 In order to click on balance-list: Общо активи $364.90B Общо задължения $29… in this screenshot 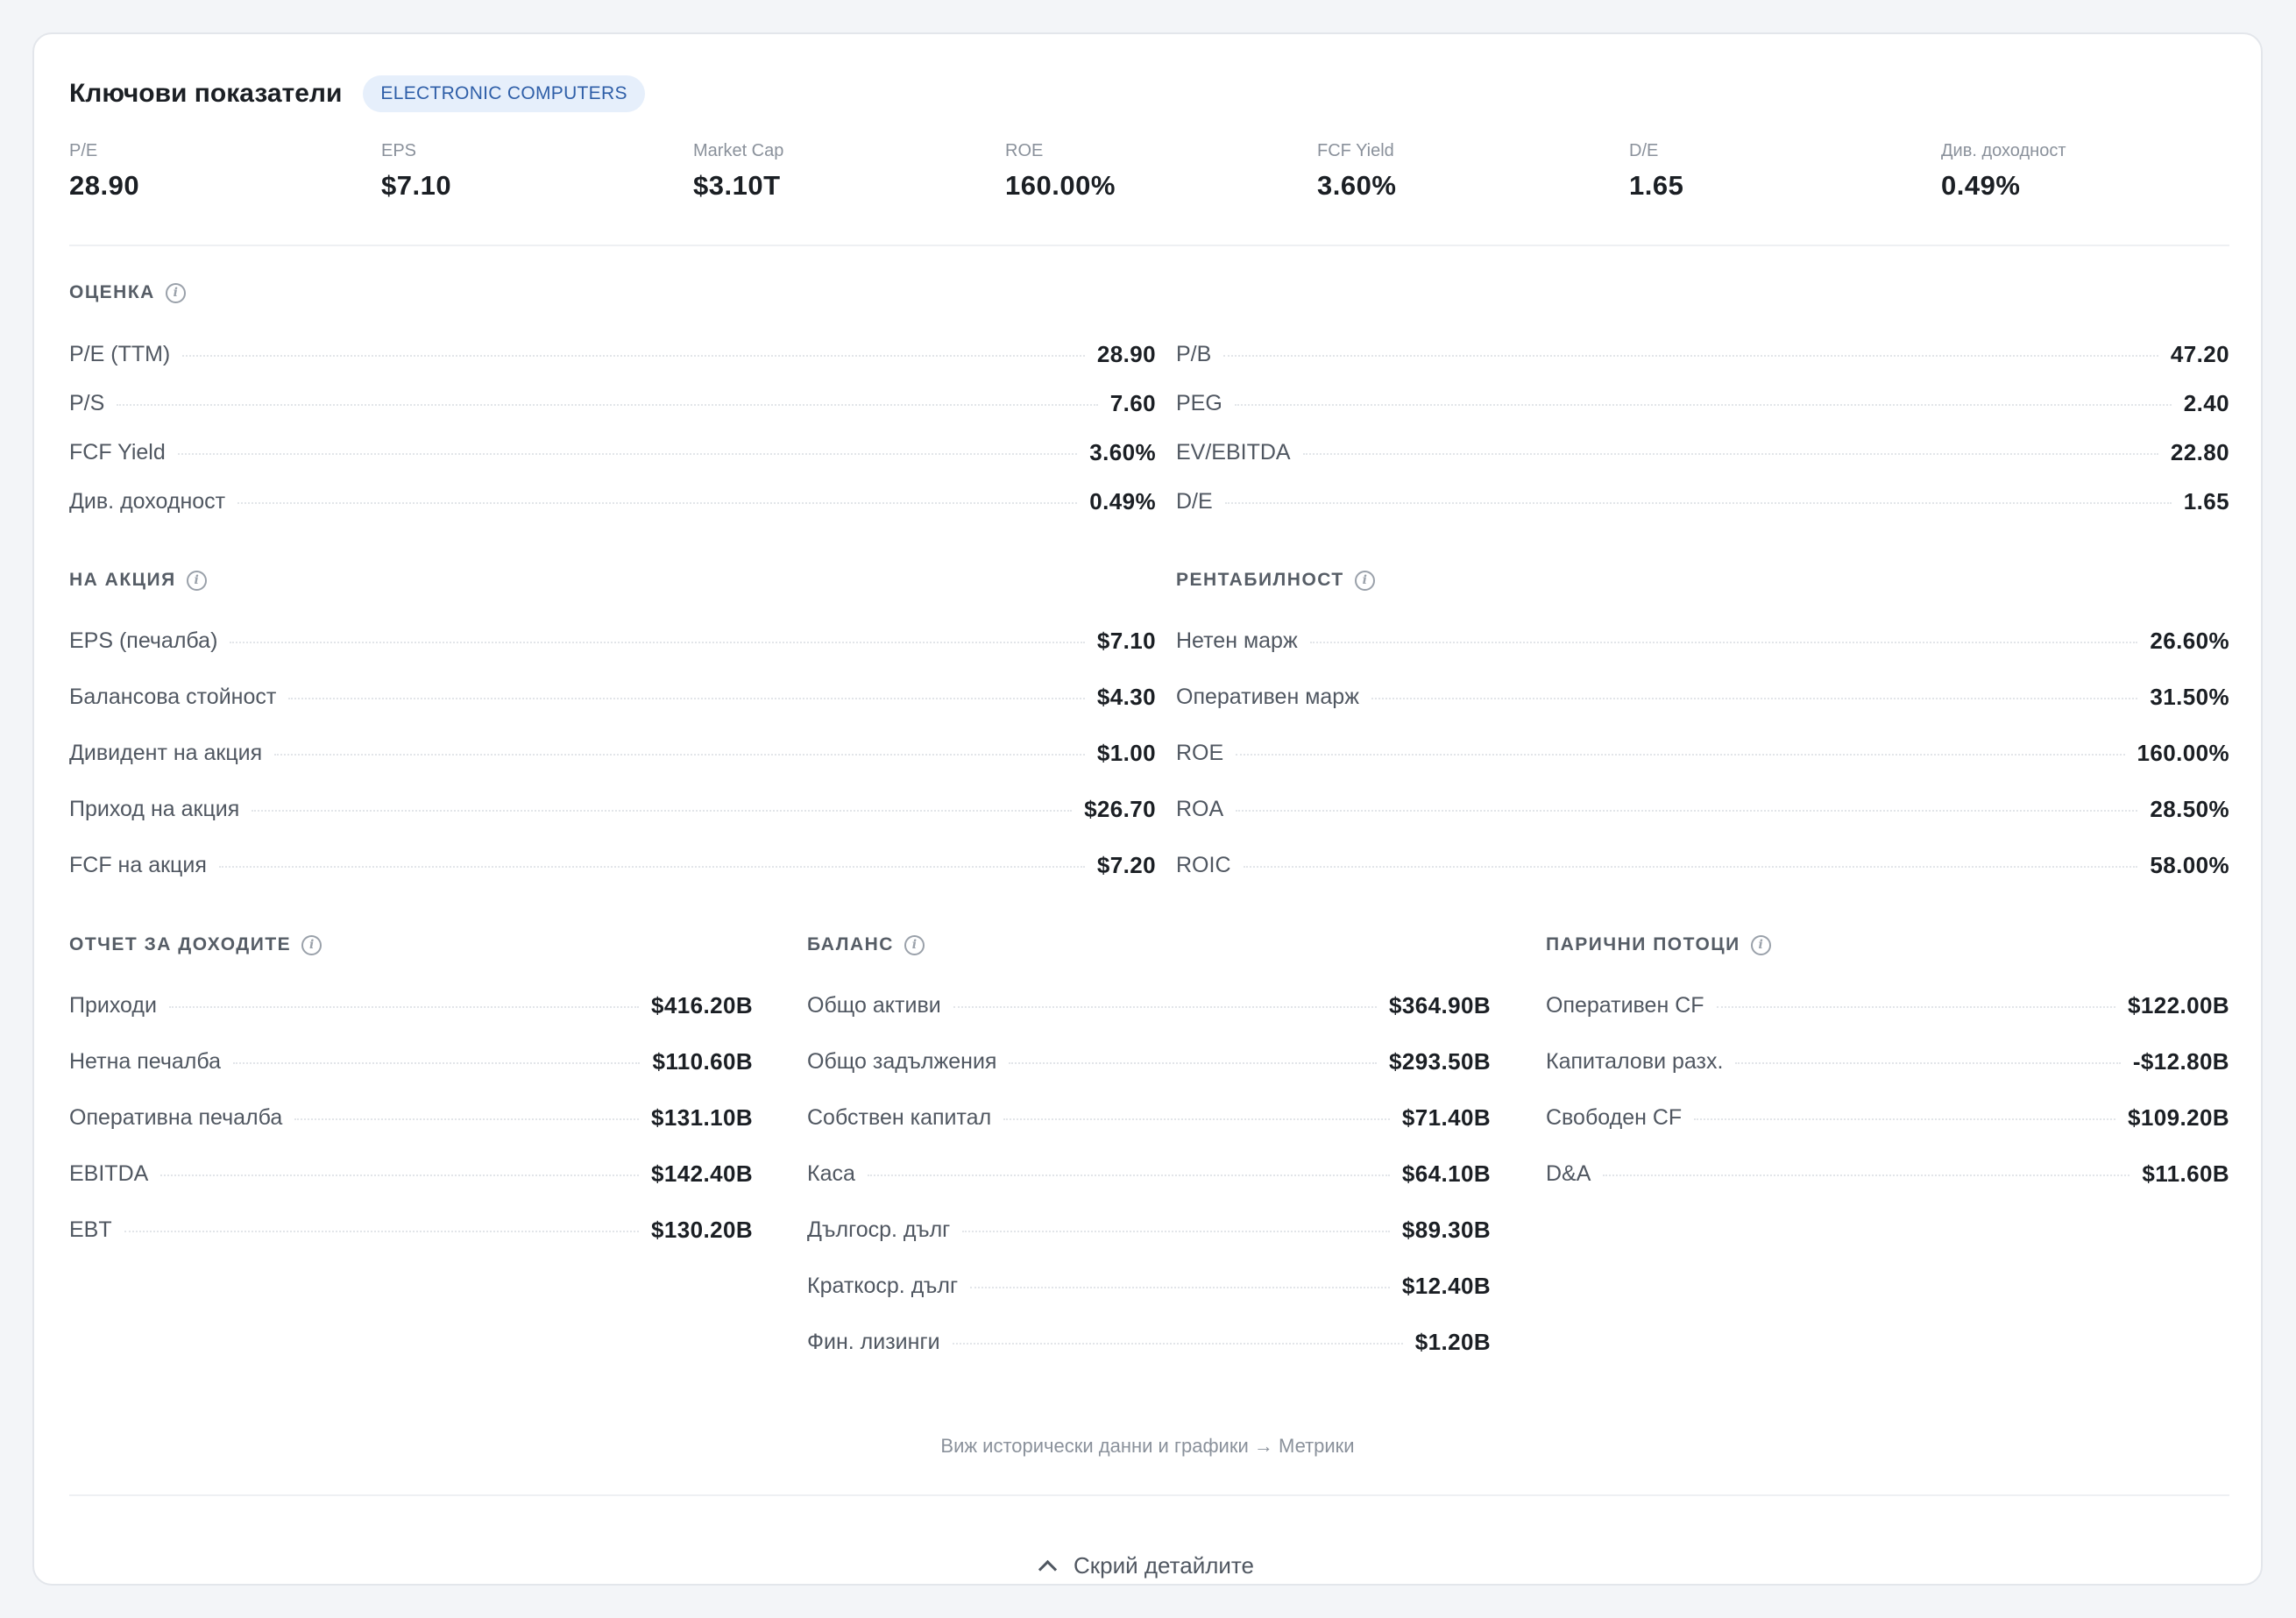, I will do `click(1149, 1176)`.